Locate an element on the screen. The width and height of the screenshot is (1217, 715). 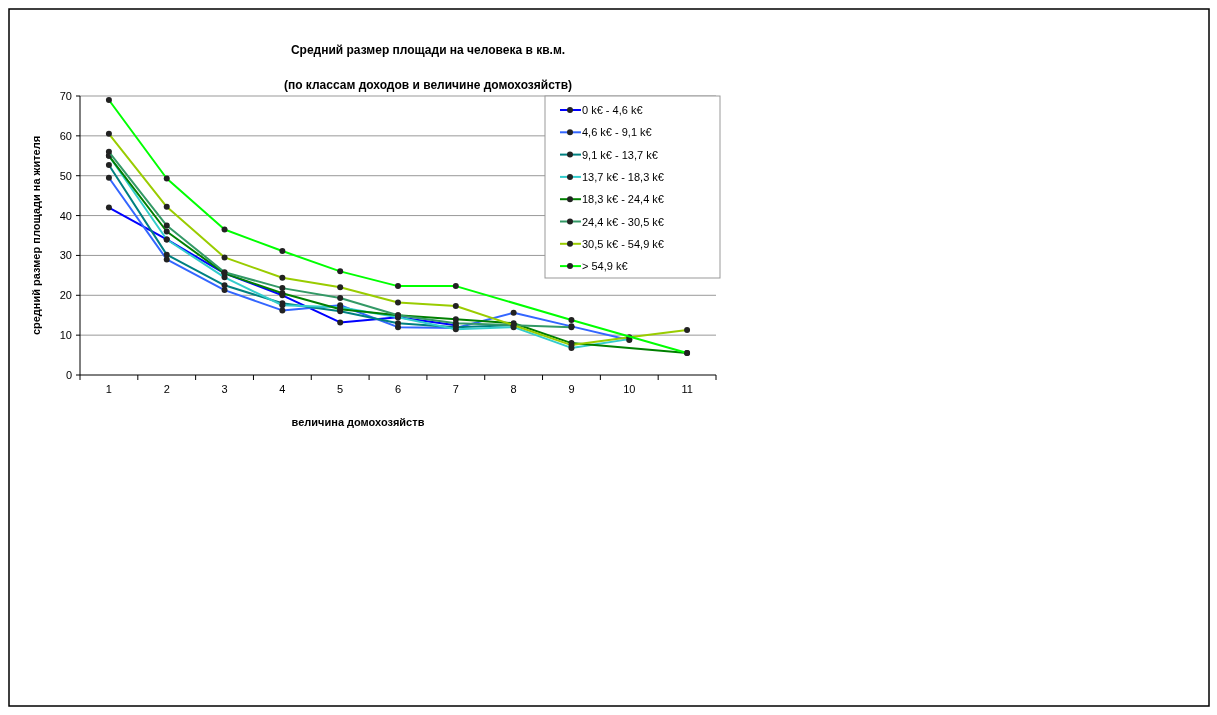
x-tick-label: 4 is located at coordinates (282, 389).